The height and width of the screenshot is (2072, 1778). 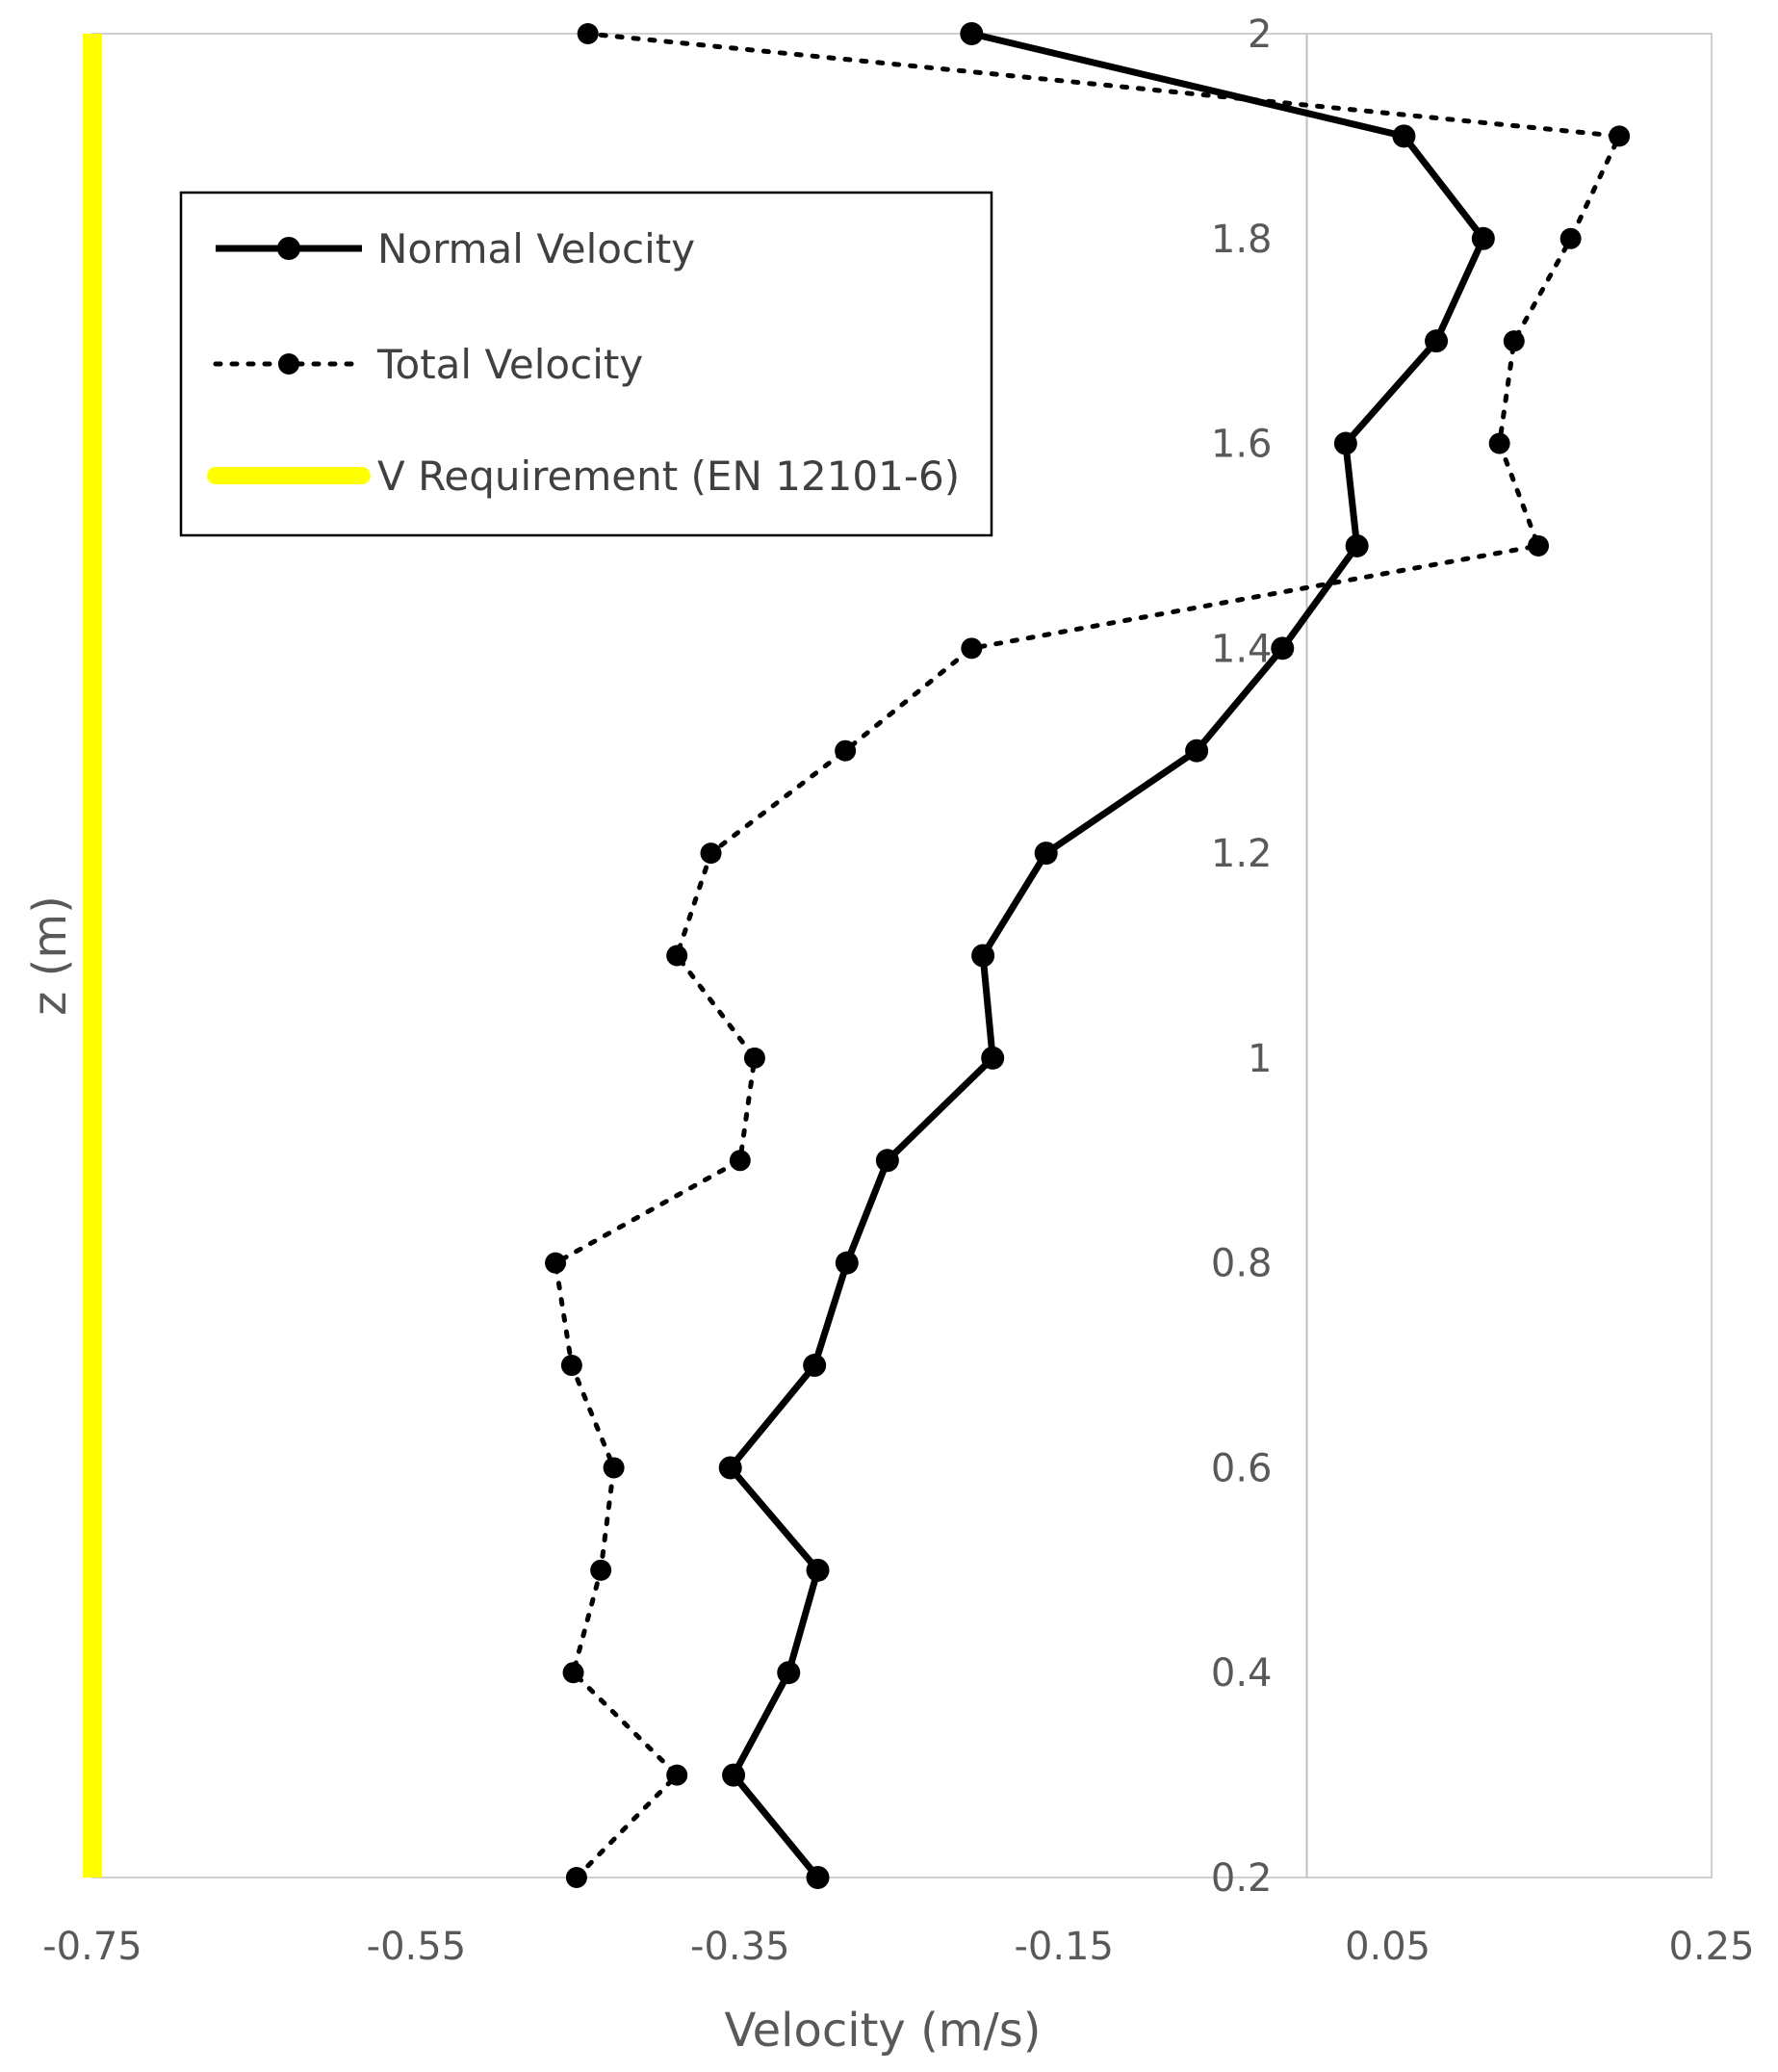 What do you see at coordinates (288, 248) in the screenshot?
I see `legend-marker-normal-velocity` at bounding box center [288, 248].